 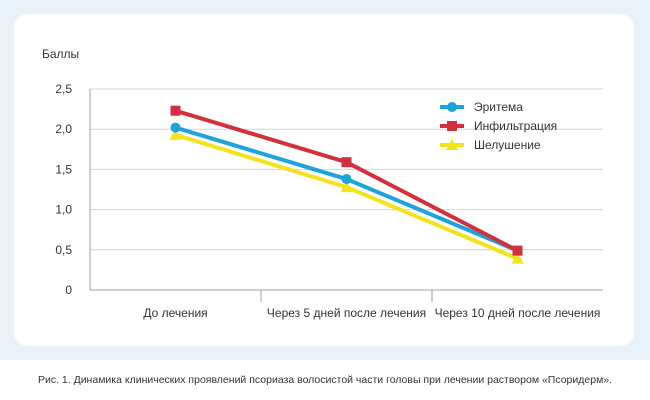 What do you see at coordinates (60, 54) in the screenshot?
I see `y-axis-label: Баллы` at bounding box center [60, 54].